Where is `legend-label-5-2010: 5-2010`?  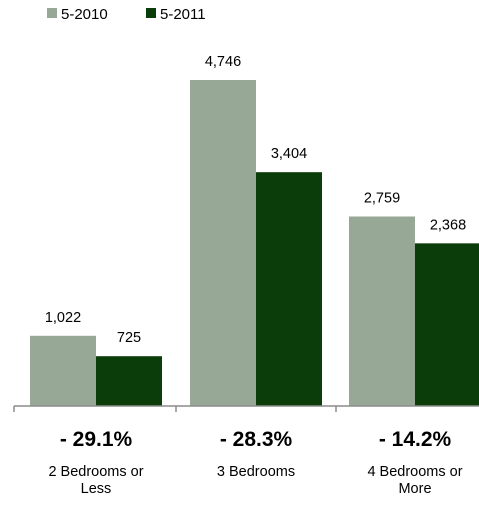
legend-label-5-2010: 5-2010 is located at coordinates (84, 14).